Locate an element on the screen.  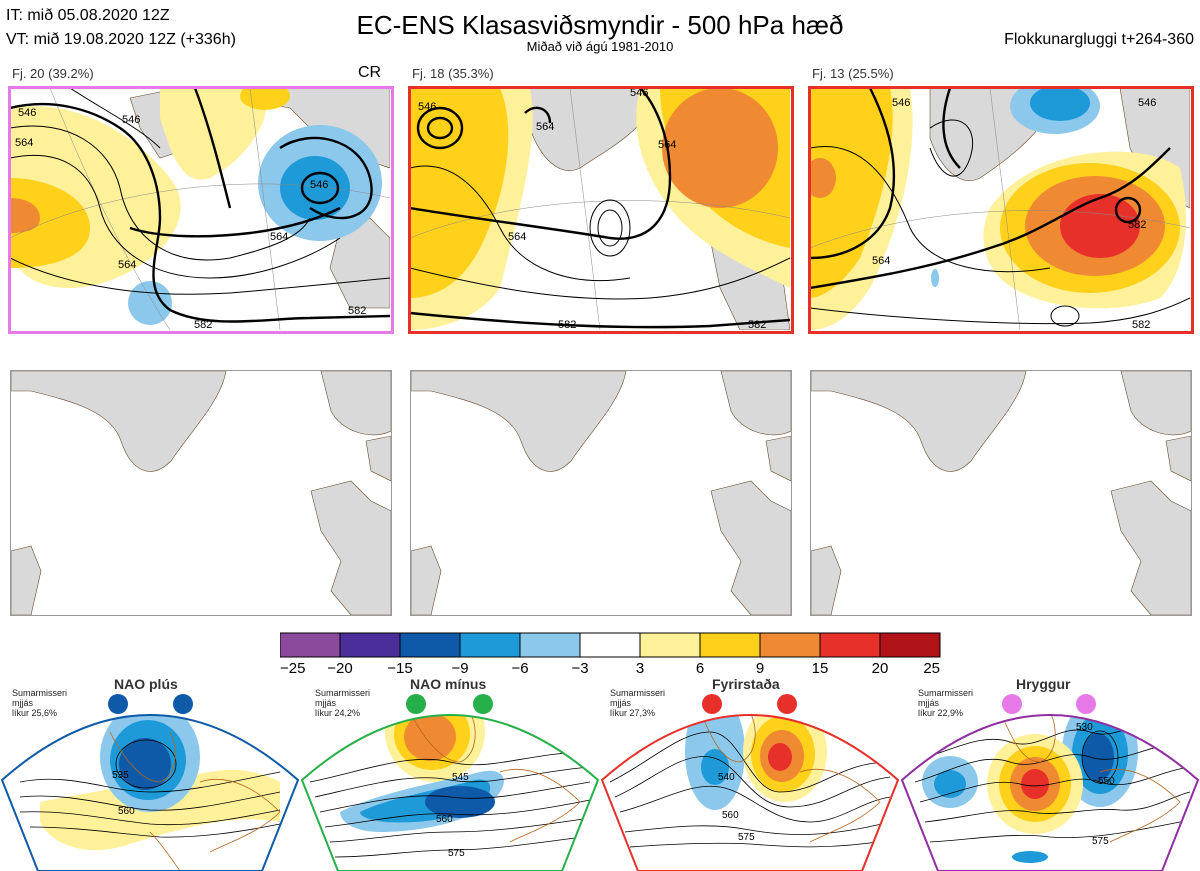
page-title: EC-ENS Klasasviðsmyndir - 500 hPa hæð is located at coordinates (600, 25).